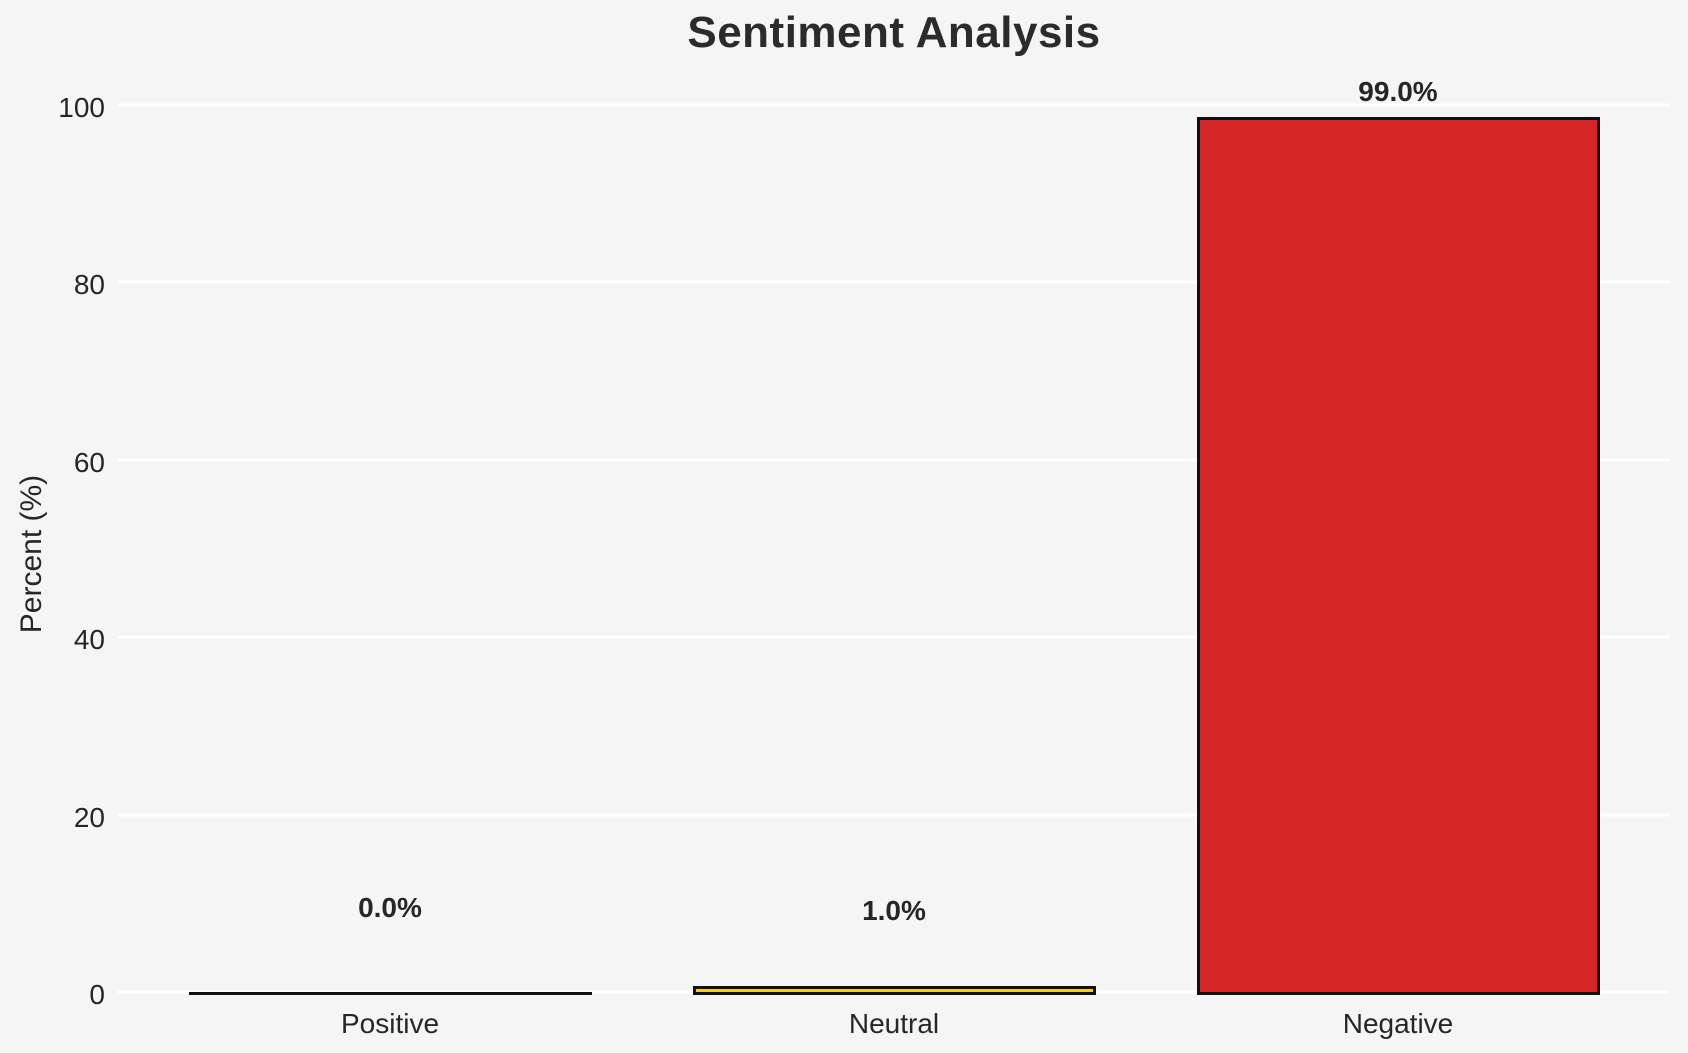 The image size is (1688, 1053). I want to click on y-tick-label-40: 40, so click(89, 640).